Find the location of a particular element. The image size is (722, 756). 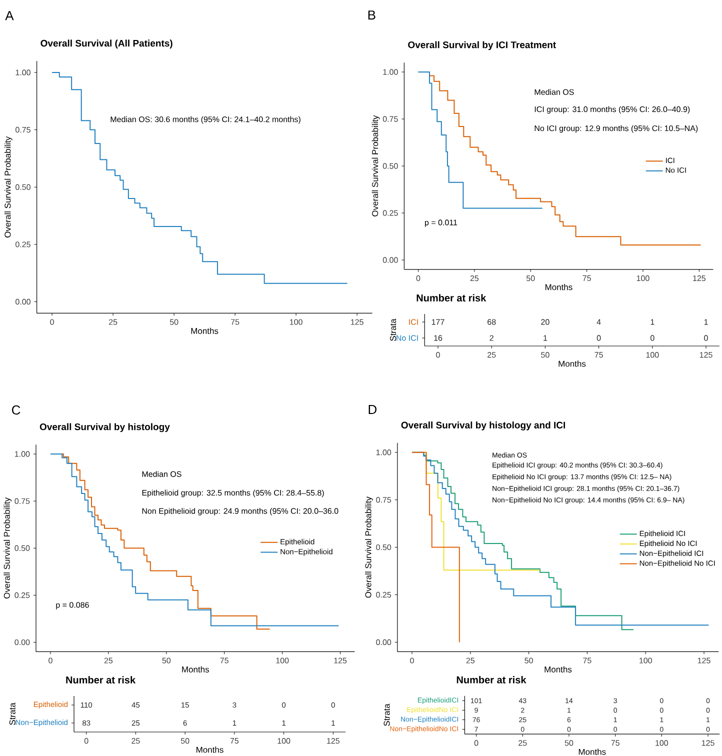

y-tick-label: ICI is located at coordinates (413, 322).